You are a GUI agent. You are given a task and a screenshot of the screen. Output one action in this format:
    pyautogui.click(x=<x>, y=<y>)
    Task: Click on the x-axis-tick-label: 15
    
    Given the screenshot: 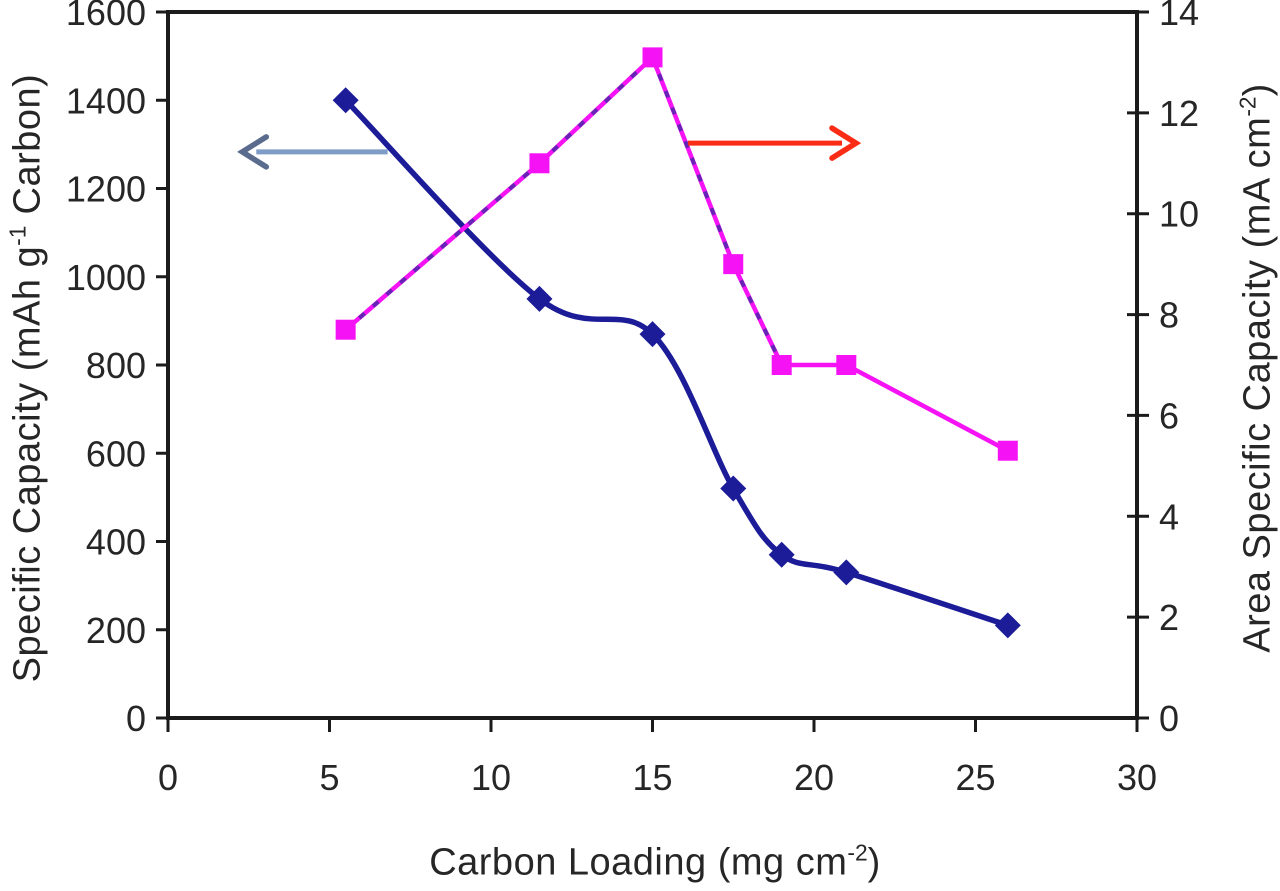 What is the action you would take?
    pyautogui.click(x=652, y=777)
    